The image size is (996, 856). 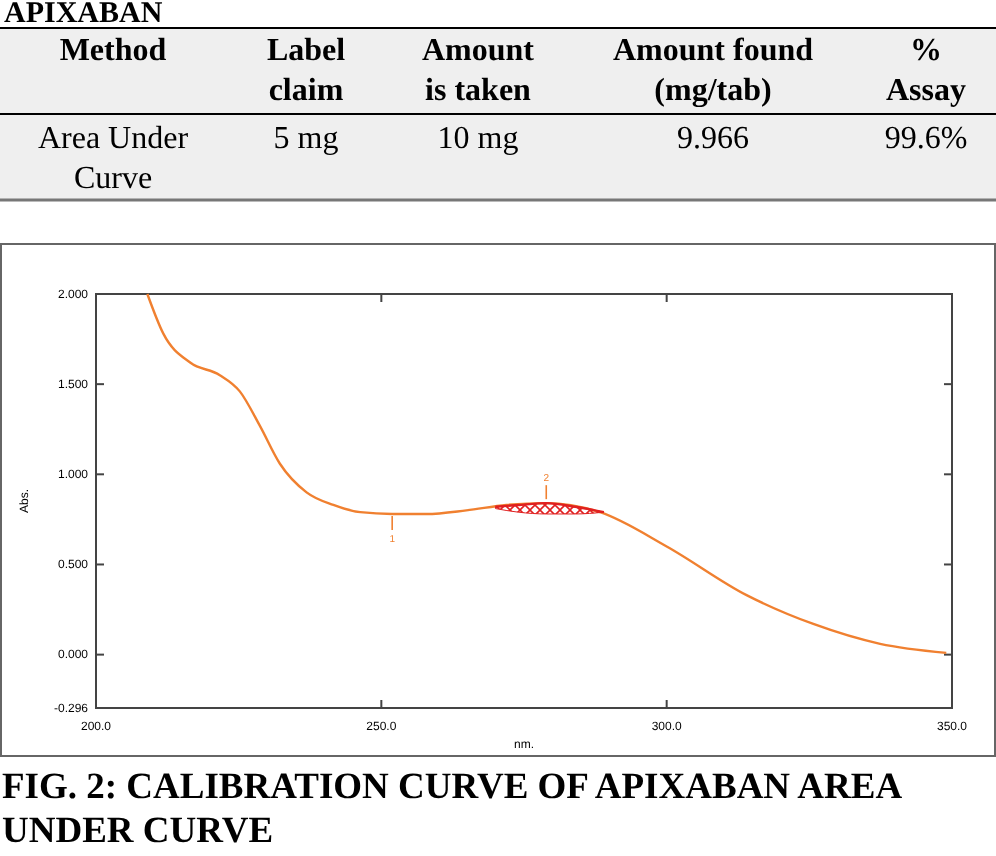 I want to click on category-label: Amount is taken, so click(x=478, y=71).